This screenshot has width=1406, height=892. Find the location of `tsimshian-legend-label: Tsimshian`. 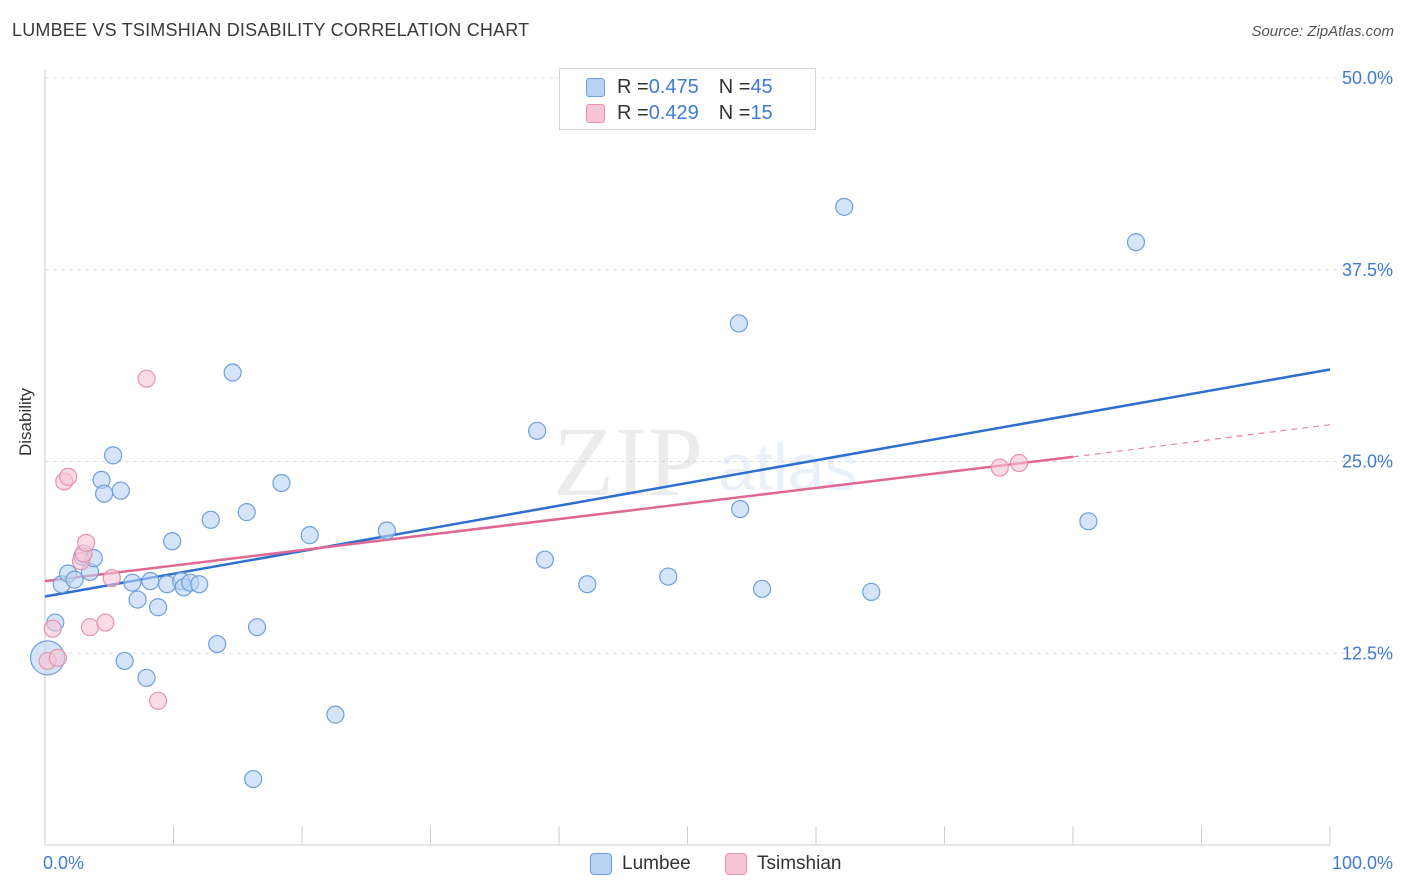

tsimshian-legend-label: Tsimshian is located at coordinates (799, 863).